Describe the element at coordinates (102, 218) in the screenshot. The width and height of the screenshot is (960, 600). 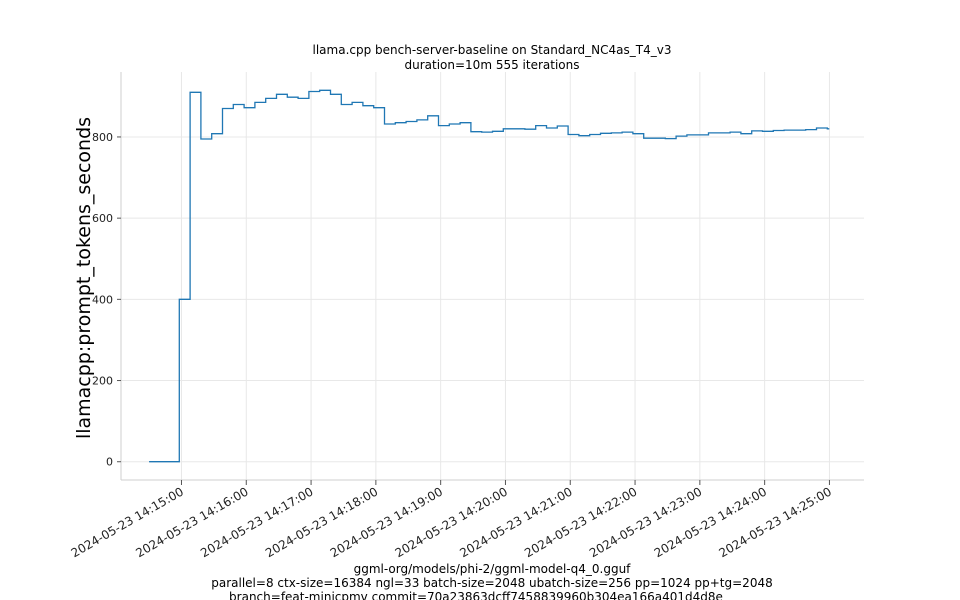
I see `y-tick-label-3: 600` at that location.